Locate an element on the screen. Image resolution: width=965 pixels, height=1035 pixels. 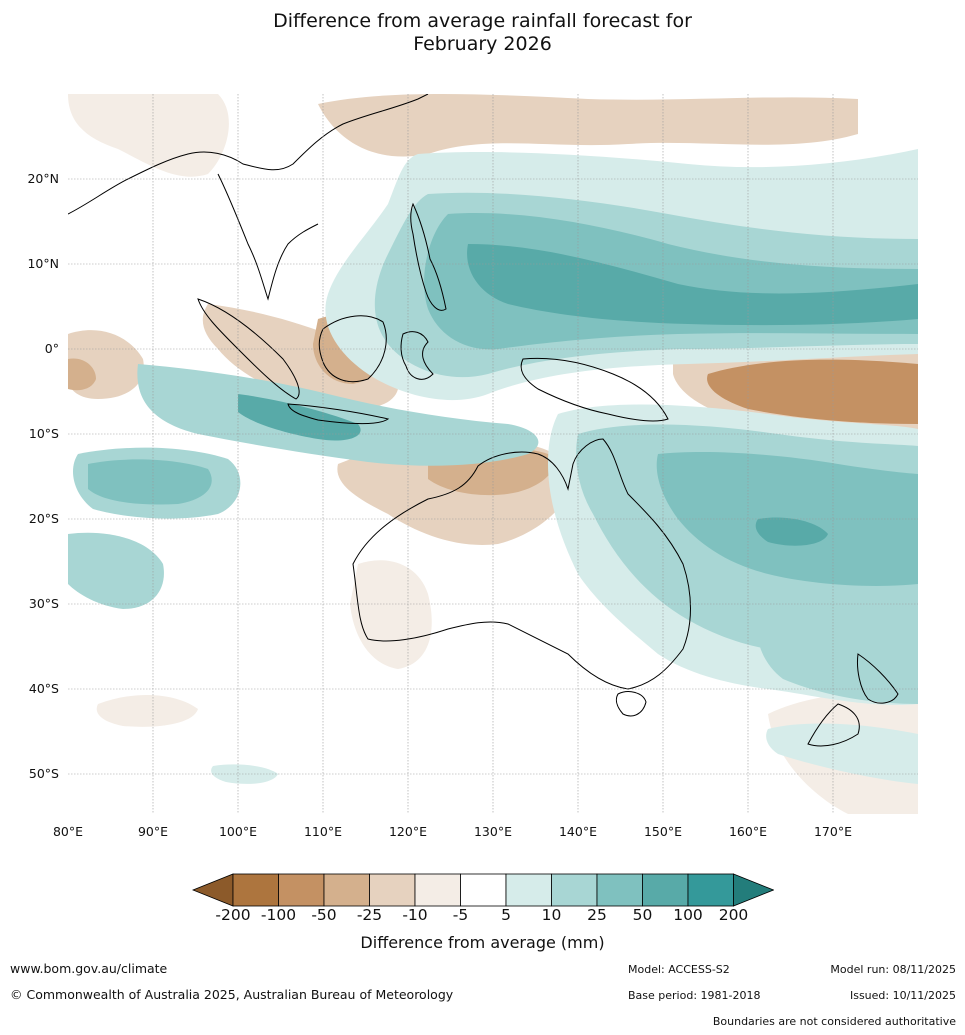
colorbar-title: Difference from average (mm) is located at coordinates (482, 942).